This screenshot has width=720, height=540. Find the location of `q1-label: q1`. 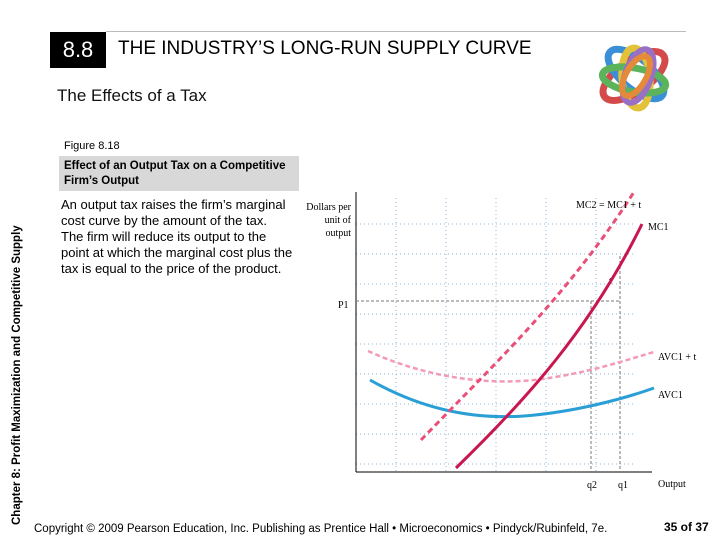

q1-label: q1 is located at coordinates (623, 485).